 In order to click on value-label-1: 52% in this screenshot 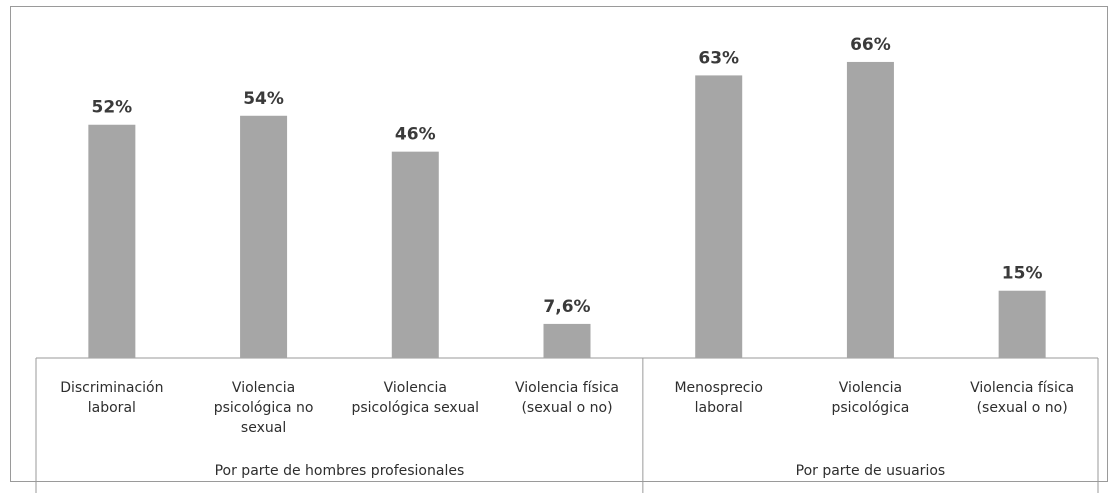, I will do `click(112, 108)`.